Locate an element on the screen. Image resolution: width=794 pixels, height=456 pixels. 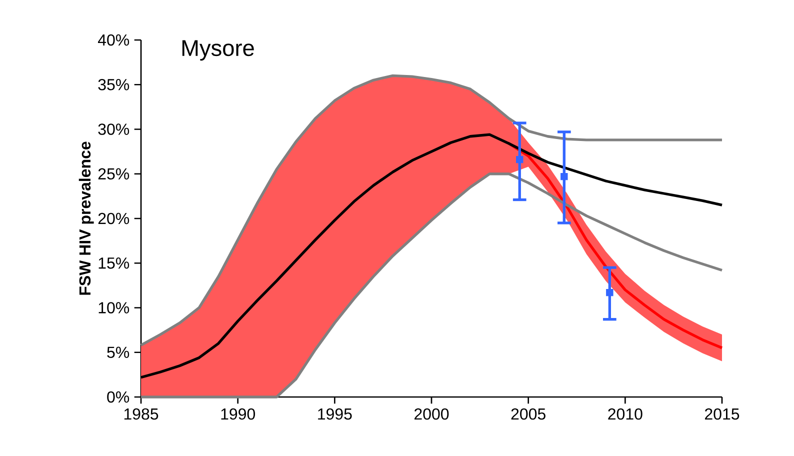
x-tick-label: 1985 is located at coordinates (141, 414).